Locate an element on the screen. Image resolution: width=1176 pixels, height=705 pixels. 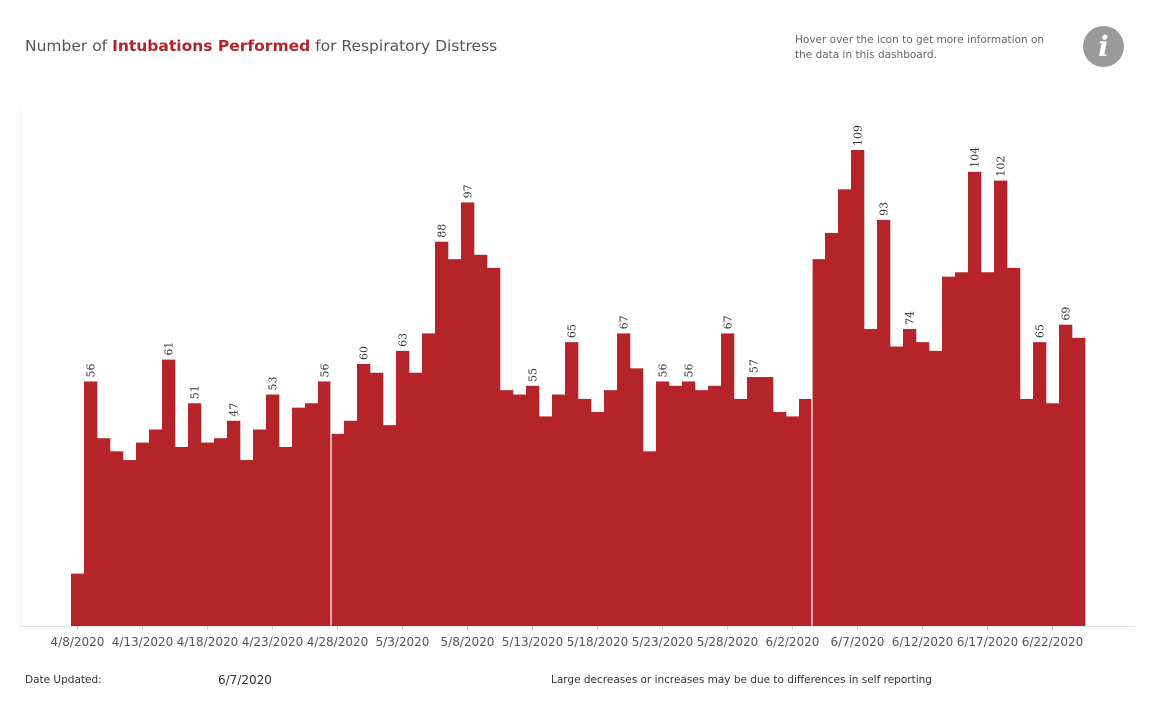
x-tick-label-9: 5/23/2020 is located at coordinates (663, 642).